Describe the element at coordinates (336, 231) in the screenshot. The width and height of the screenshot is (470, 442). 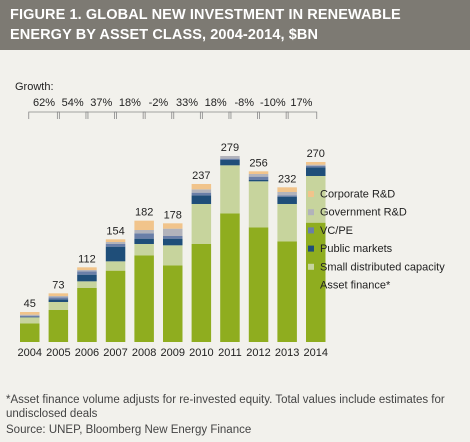
I see `legend-label-2: VC/PE` at that location.